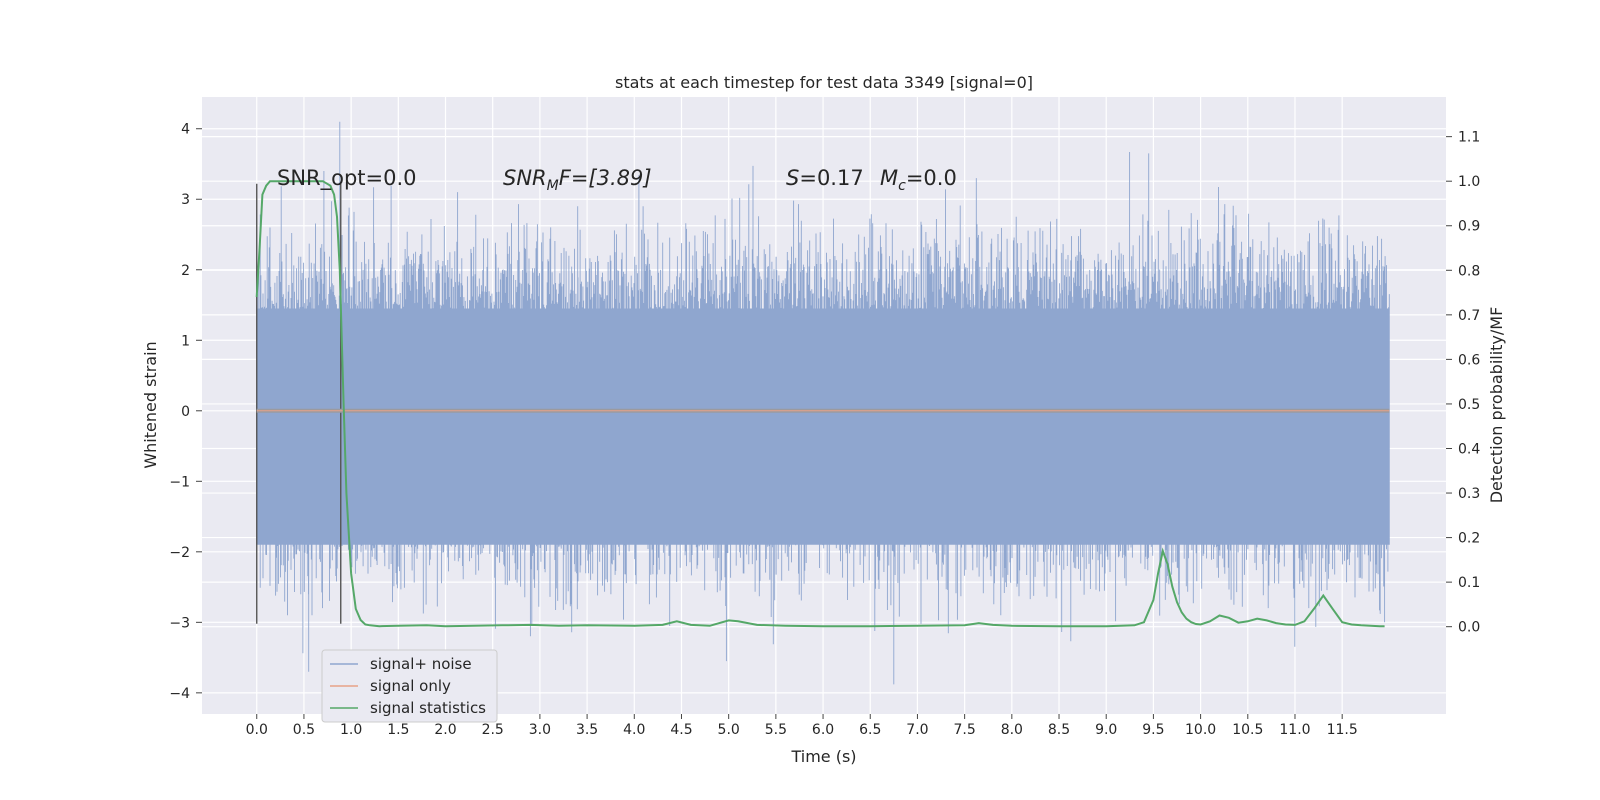 The image size is (1600, 800). Describe the element at coordinates (729, 730) in the screenshot. I see `x-tick-label: 5.0` at that location.